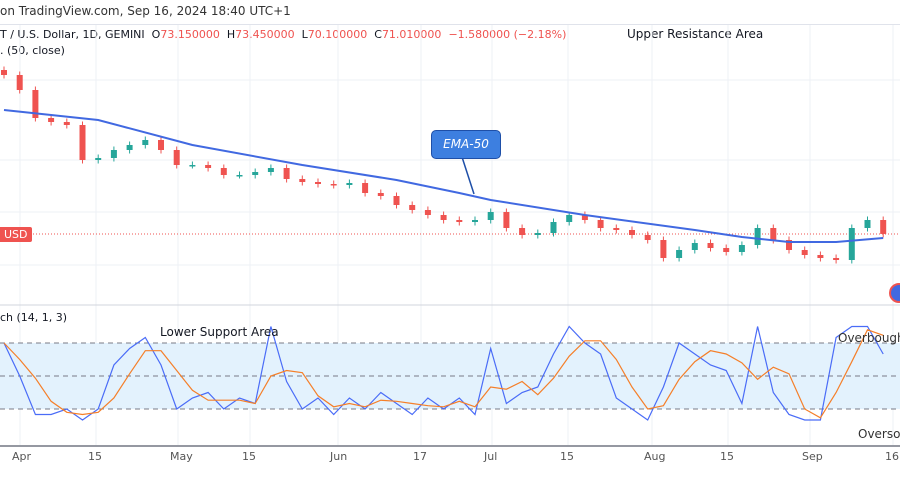 This screenshot has height=500, width=900. I want to click on stoch-legend: ch (14, 1, 3), so click(34, 317).